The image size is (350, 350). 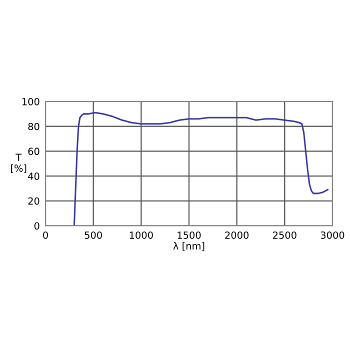 What do you see at coordinates (31, 102) in the screenshot?
I see `y-tick-label: 100` at bounding box center [31, 102].